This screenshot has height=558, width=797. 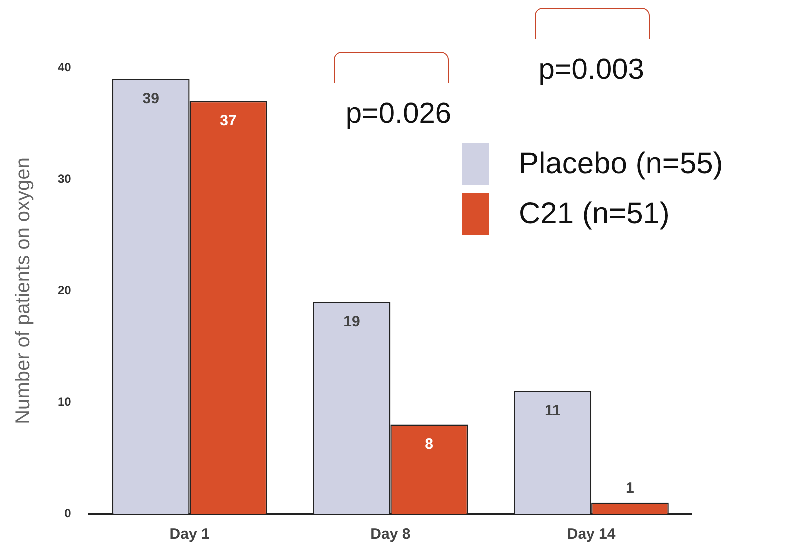 What do you see at coordinates (621, 163) in the screenshot?
I see `legend-label: Placebo (n=55)` at bounding box center [621, 163].